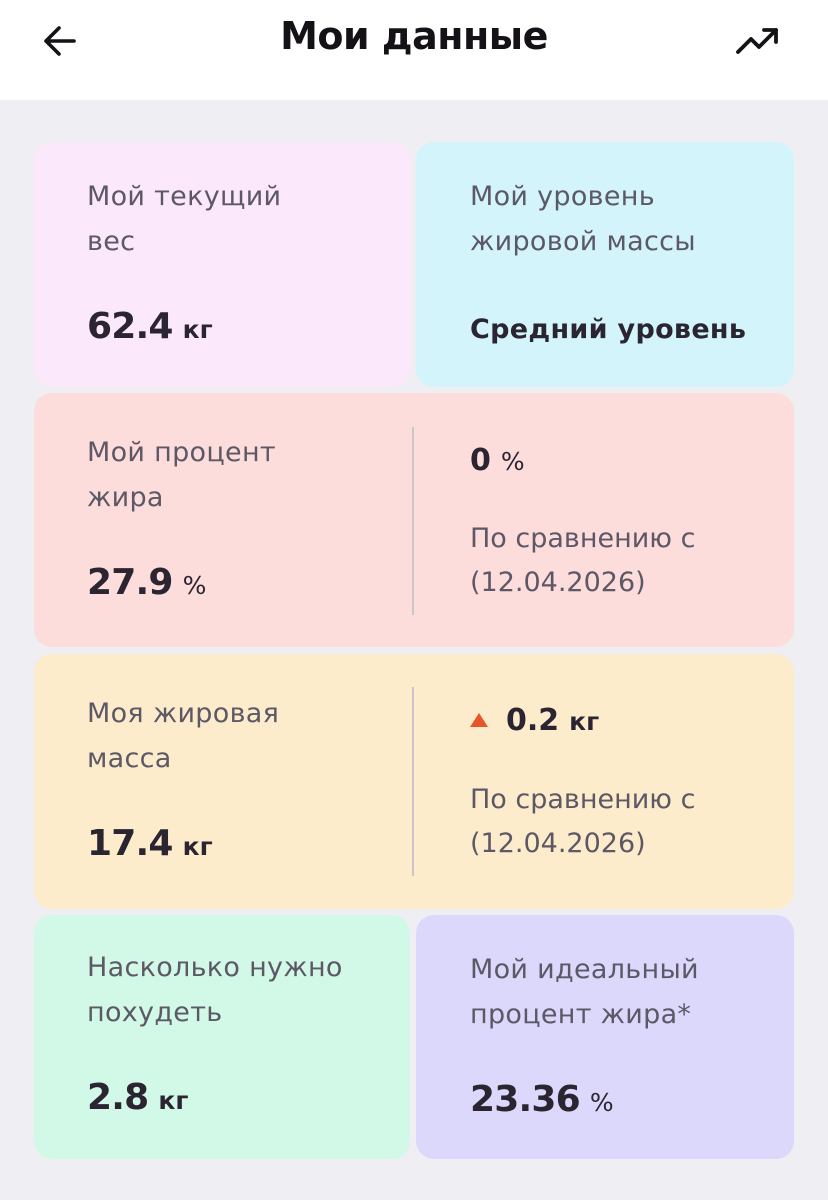 The width and height of the screenshot is (828, 1200). What do you see at coordinates (184, 219) in the screenshot?
I see `current-weight-label: Мой текущий вес` at bounding box center [184, 219].